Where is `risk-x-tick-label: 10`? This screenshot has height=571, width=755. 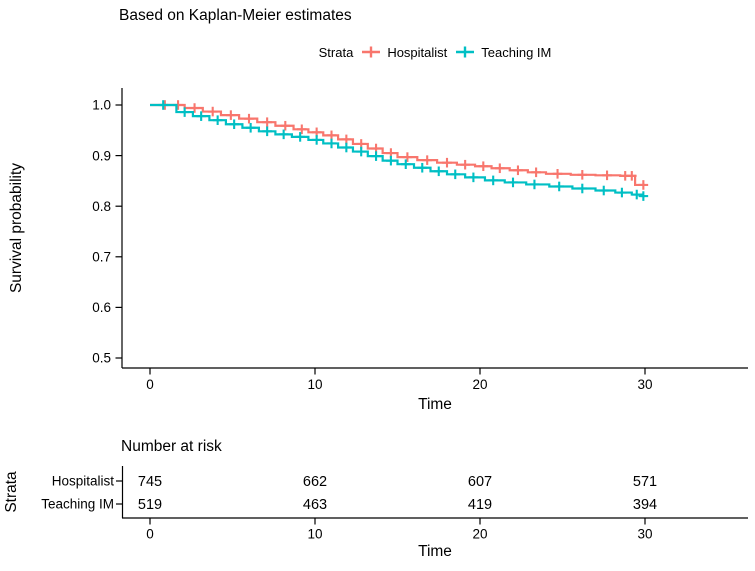 risk-x-tick-label: 10 is located at coordinates (314, 534).